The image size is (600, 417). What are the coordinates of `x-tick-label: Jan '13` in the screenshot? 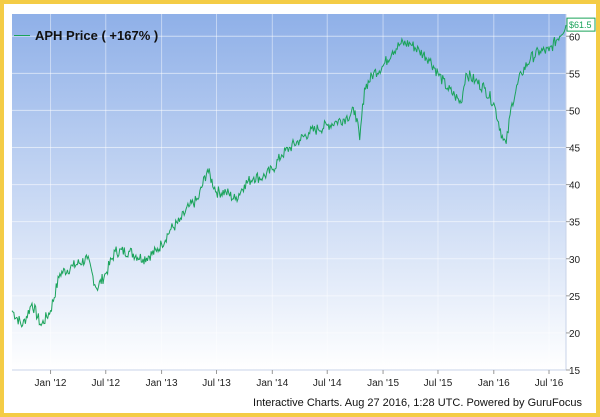 It's located at (162, 383).